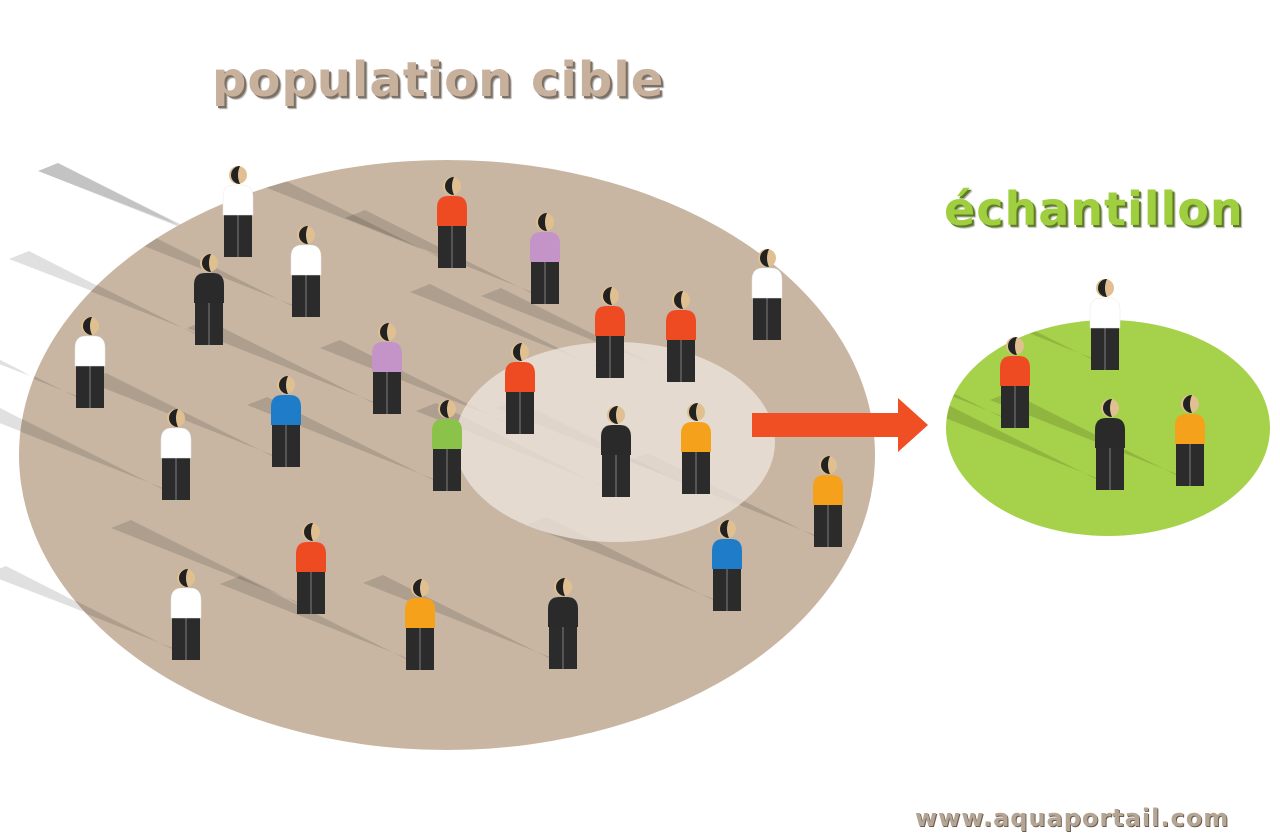  I want to click on person-figure-blue, so click(286, 421).